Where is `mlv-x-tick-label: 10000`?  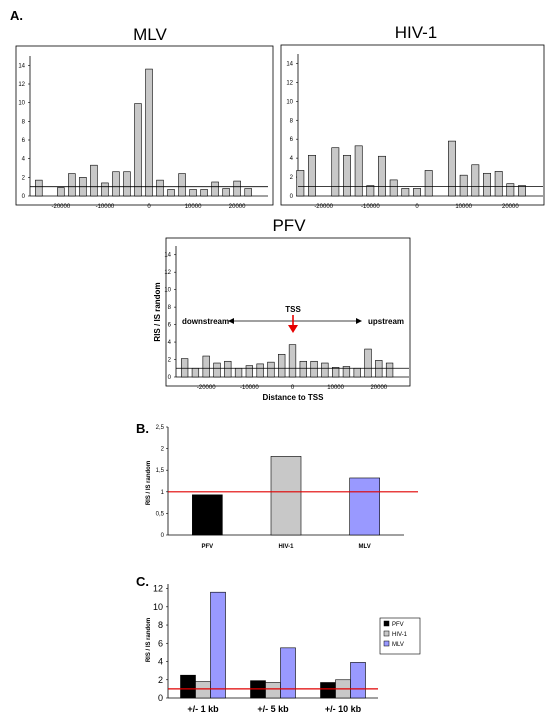 mlv-x-tick-label: 10000 is located at coordinates (193, 207).